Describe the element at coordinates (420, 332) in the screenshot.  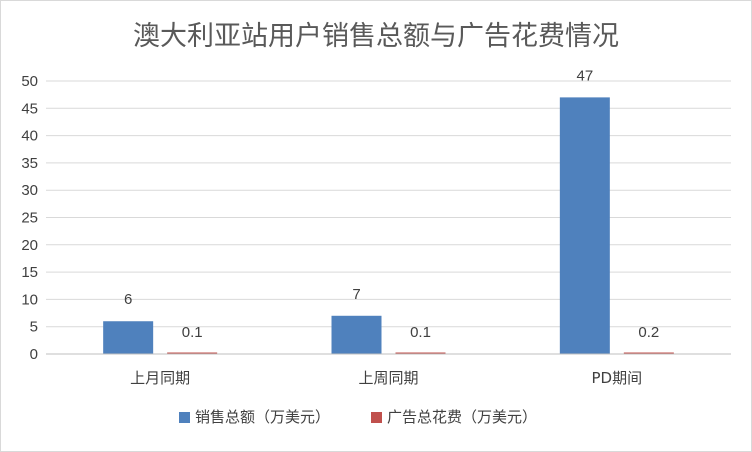
I see `data-label-series1-1: 0.1` at that location.